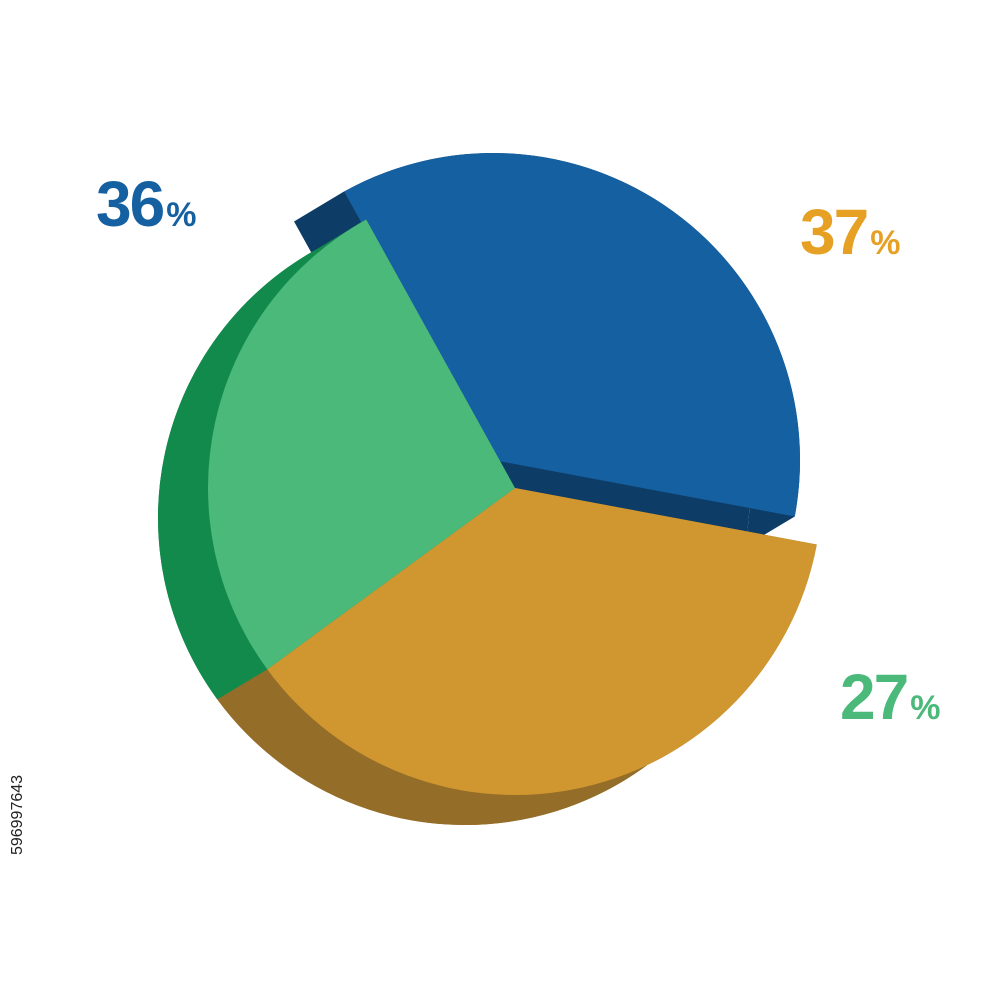 Image resolution: width=1000 pixels, height=1000 pixels. I want to click on slice-label-value: 27, so click(874, 697).